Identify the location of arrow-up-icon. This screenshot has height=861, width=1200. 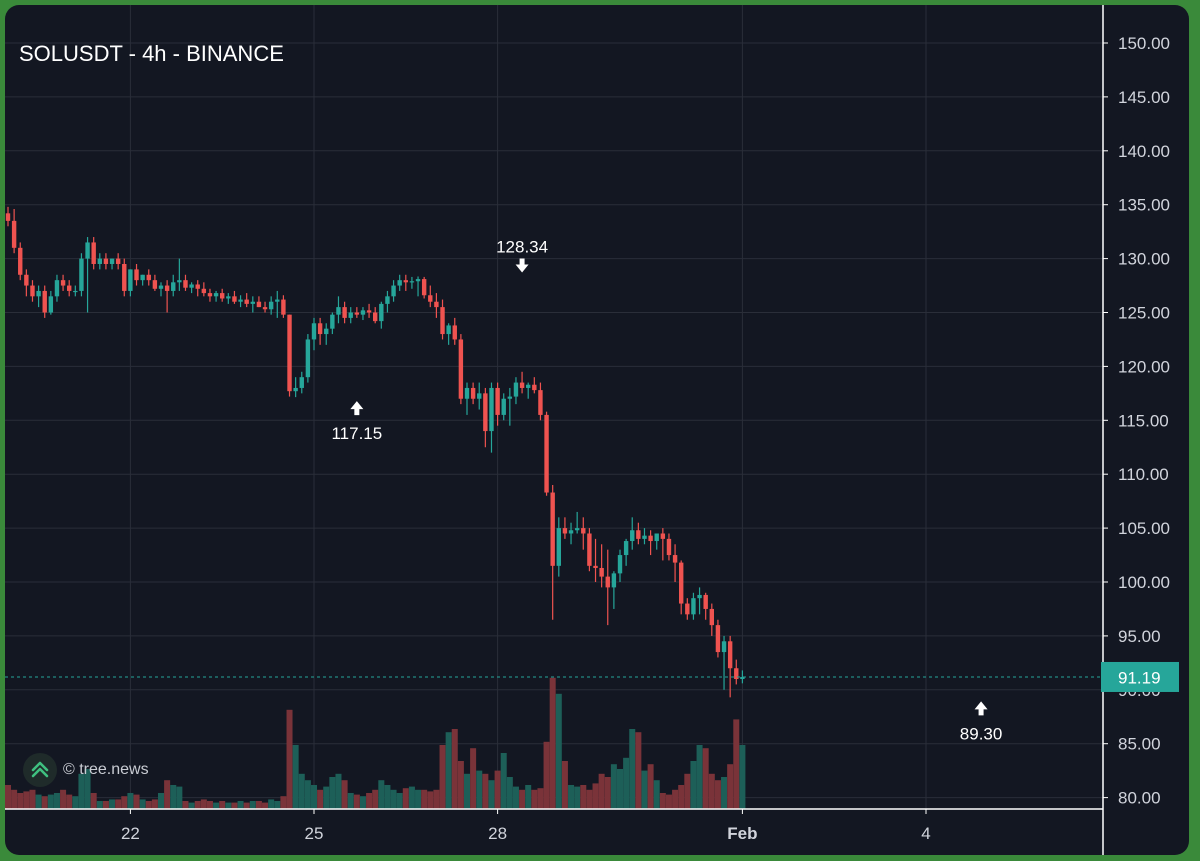
(357, 408).